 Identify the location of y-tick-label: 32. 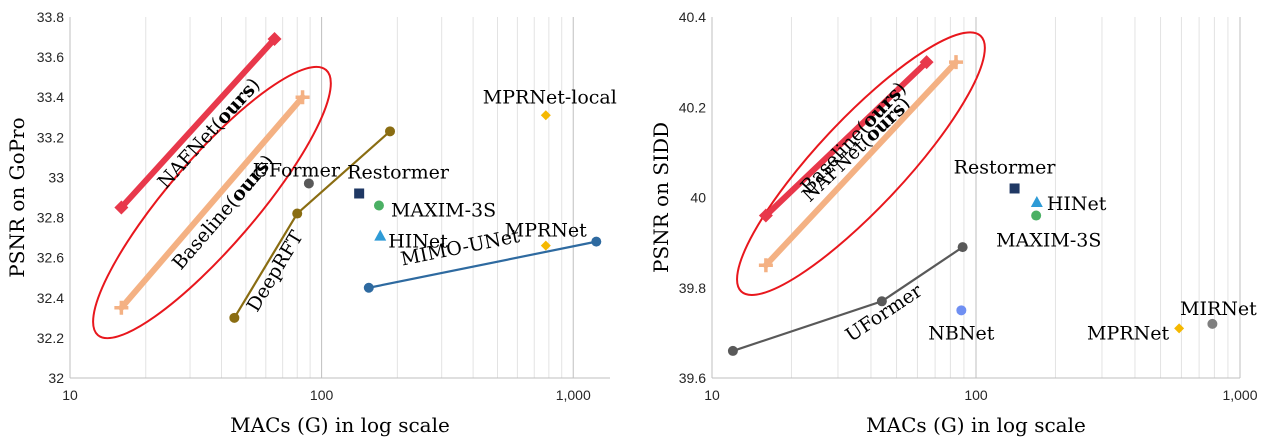
(56, 378).